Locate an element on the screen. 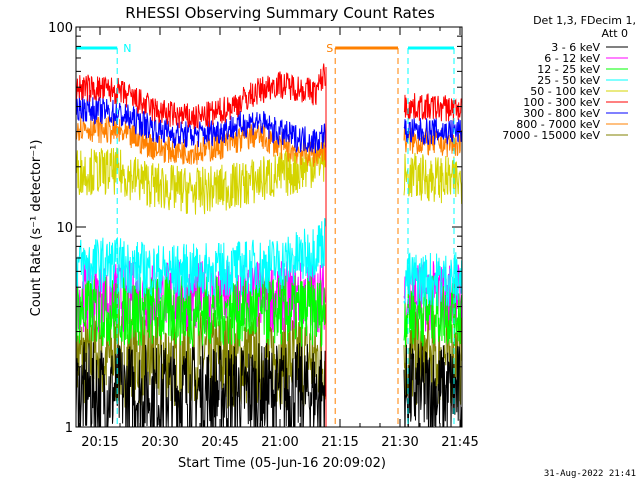 This screenshot has width=640, height=480. generation-timestamp: 31-Aug-2022 21:41 is located at coordinates (590, 474).